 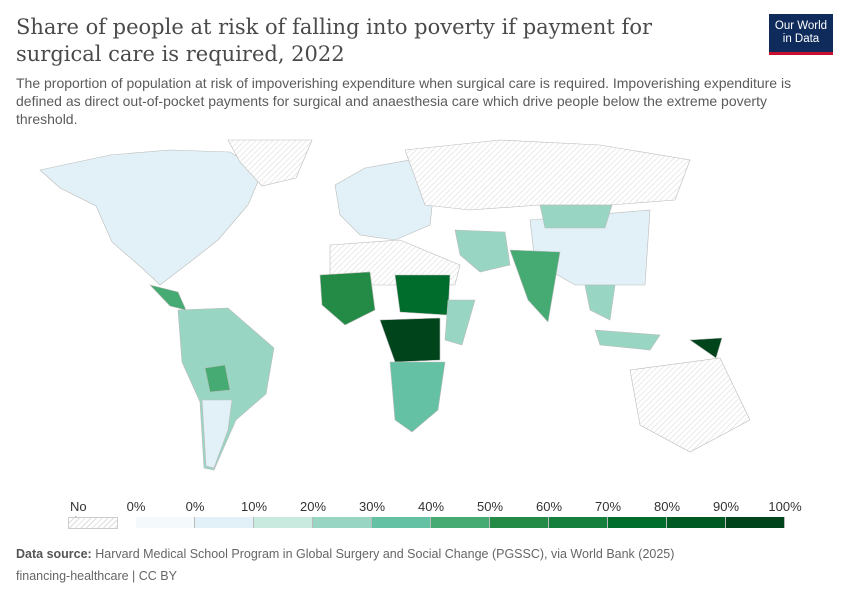 I want to click on southern-cone, so click(x=217, y=434).